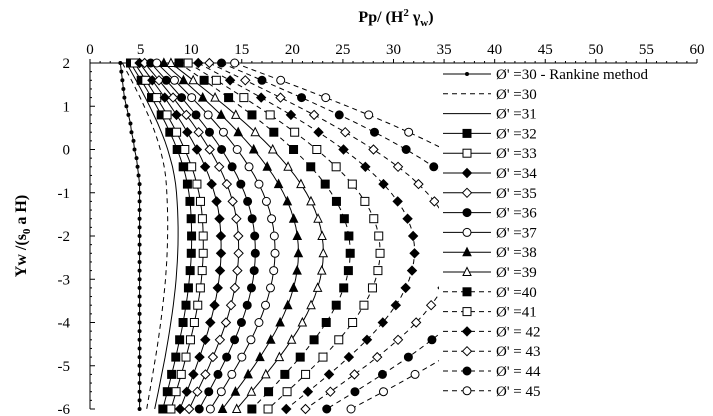  Describe the element at coordinates (90, 50) in the screenshot. I see `x-tick-label: 0` at that location.